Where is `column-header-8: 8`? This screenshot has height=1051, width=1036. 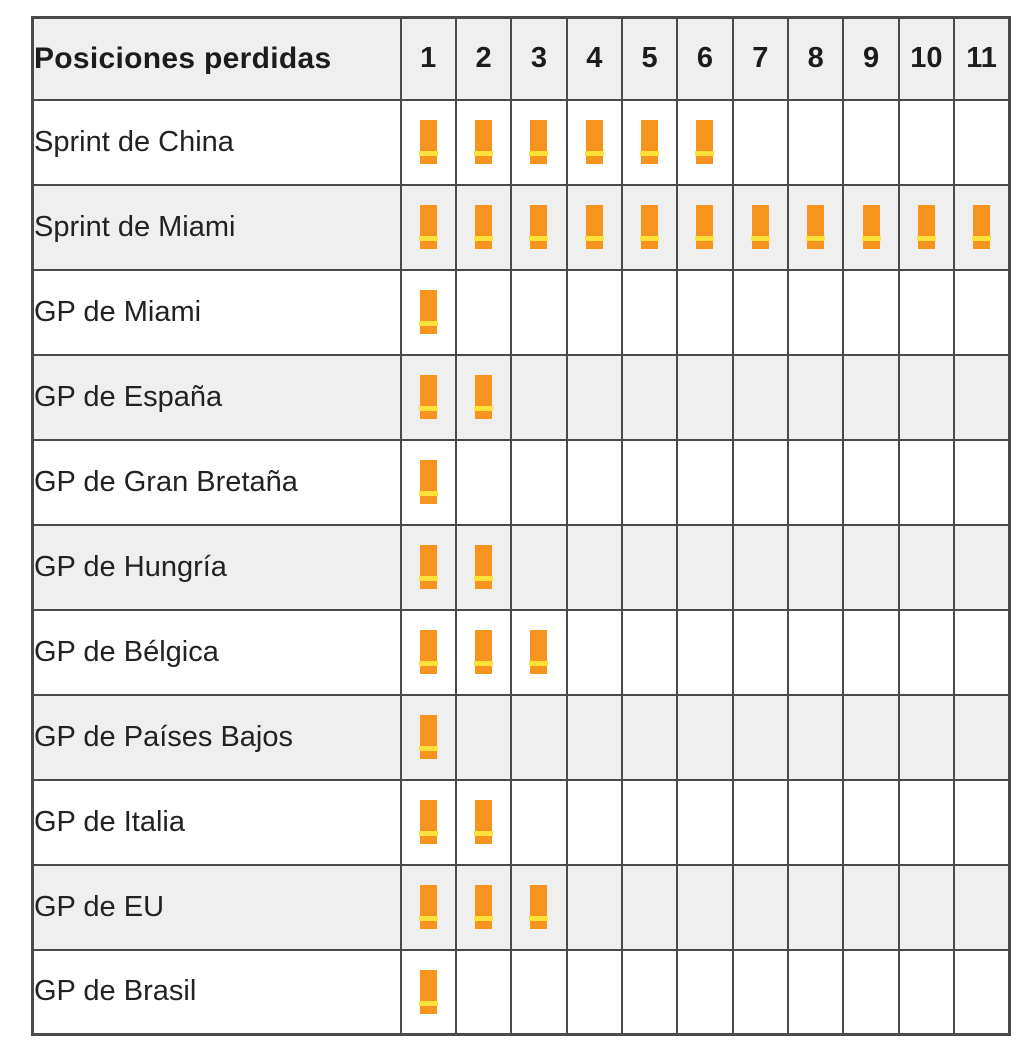
column-header-8: 8 is located at coordinates (816, 58).